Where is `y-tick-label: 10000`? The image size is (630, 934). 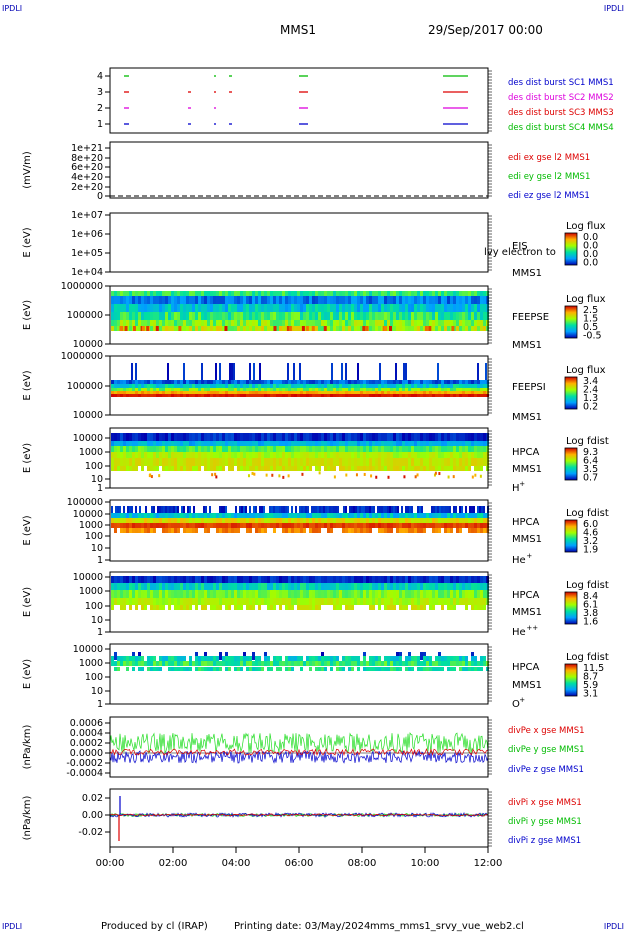 y-tick-label: 10000 is located at coordinates (88, 649).